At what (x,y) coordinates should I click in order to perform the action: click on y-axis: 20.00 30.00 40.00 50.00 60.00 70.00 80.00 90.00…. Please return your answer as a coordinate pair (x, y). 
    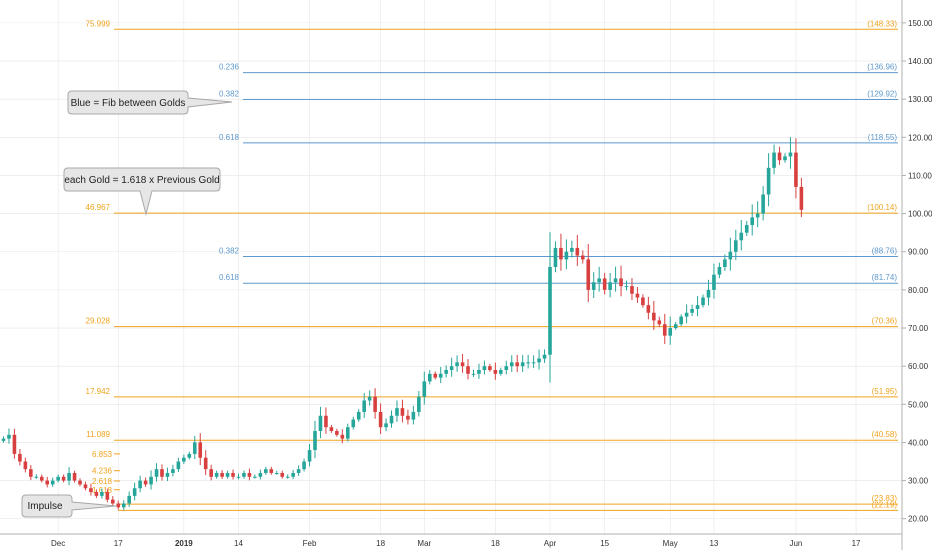
    Looking at the image, I should click on (916, 275).